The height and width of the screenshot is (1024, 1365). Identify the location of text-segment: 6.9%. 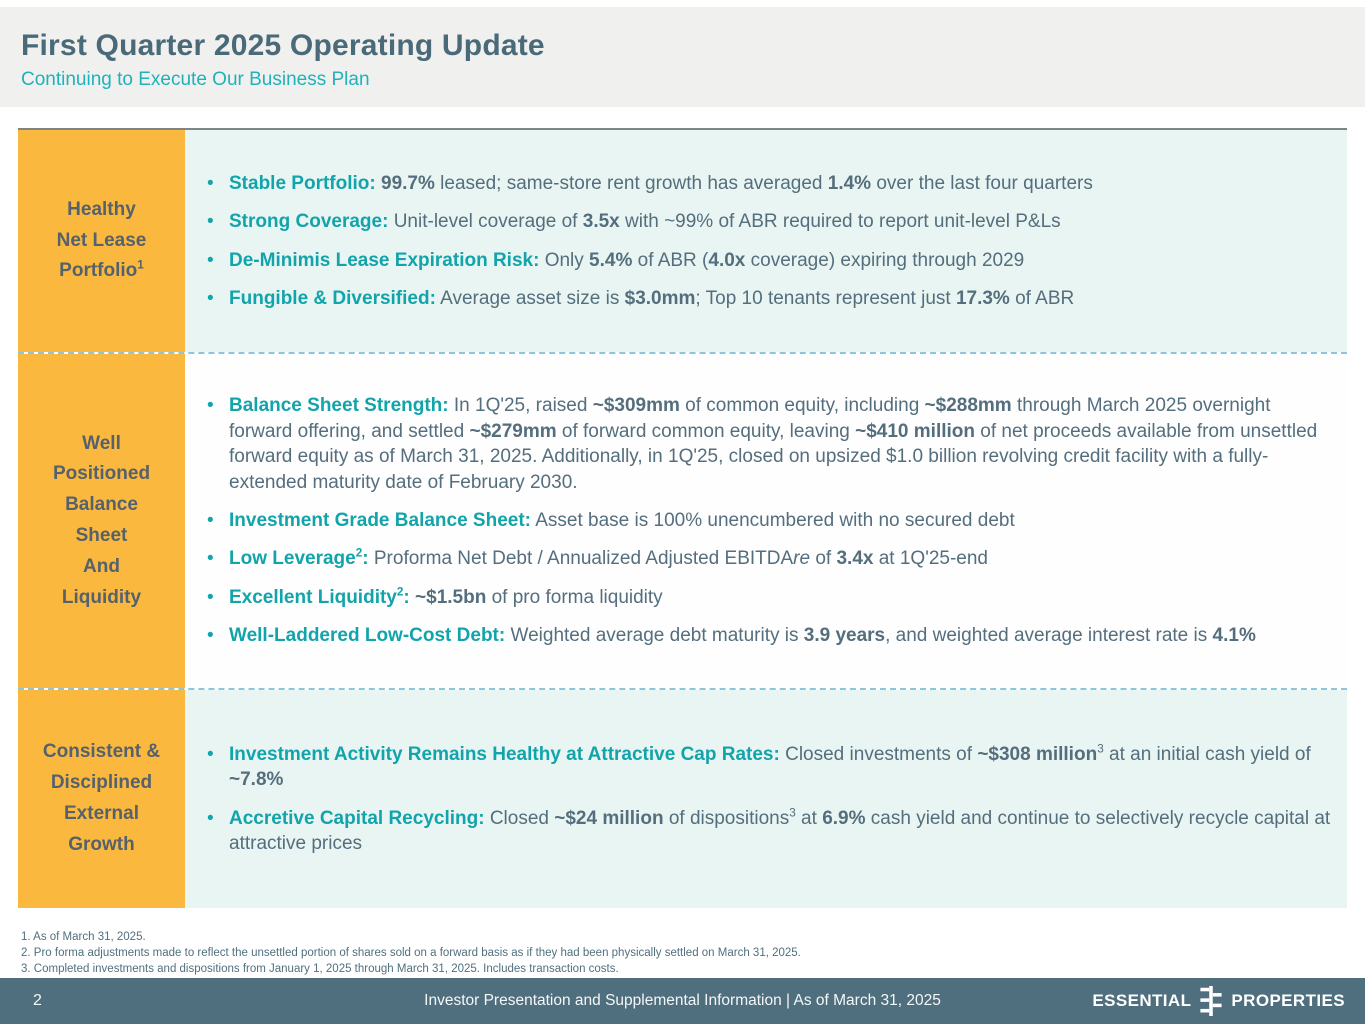
(844, 818).